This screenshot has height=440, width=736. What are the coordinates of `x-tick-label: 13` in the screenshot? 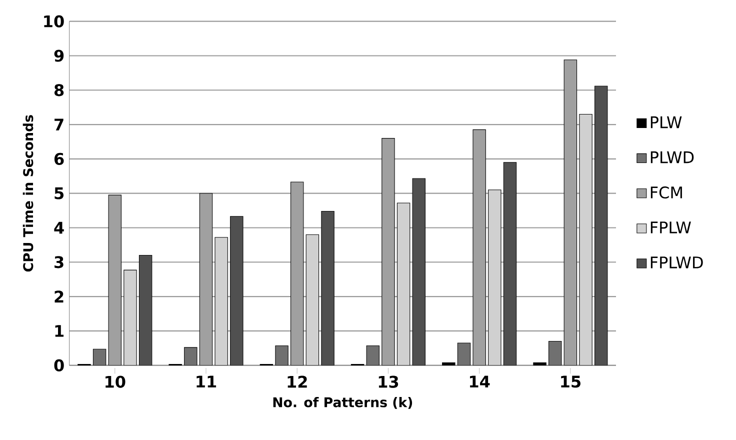 It's located at (388, 382).